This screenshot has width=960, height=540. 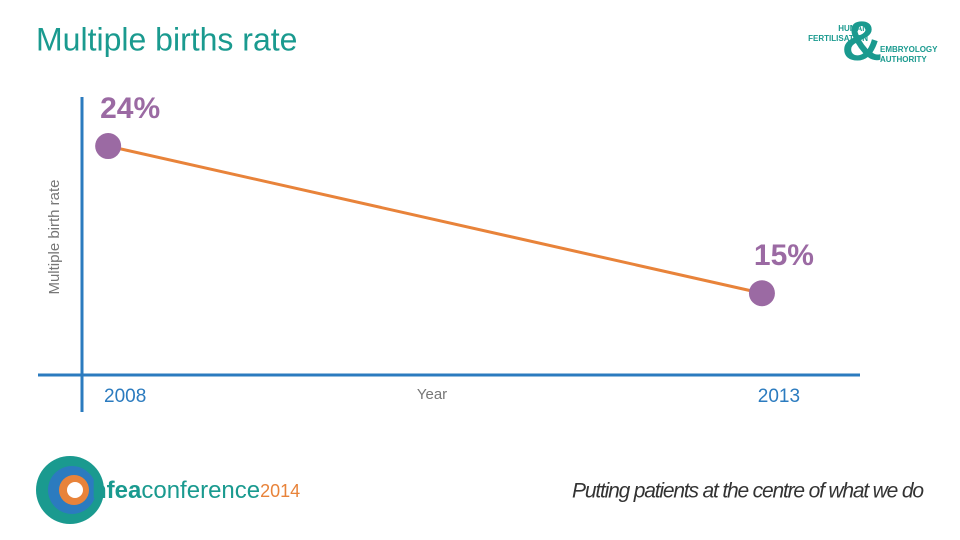 I want to click on x-tick-label: 2013, so click(x=779, y=396).